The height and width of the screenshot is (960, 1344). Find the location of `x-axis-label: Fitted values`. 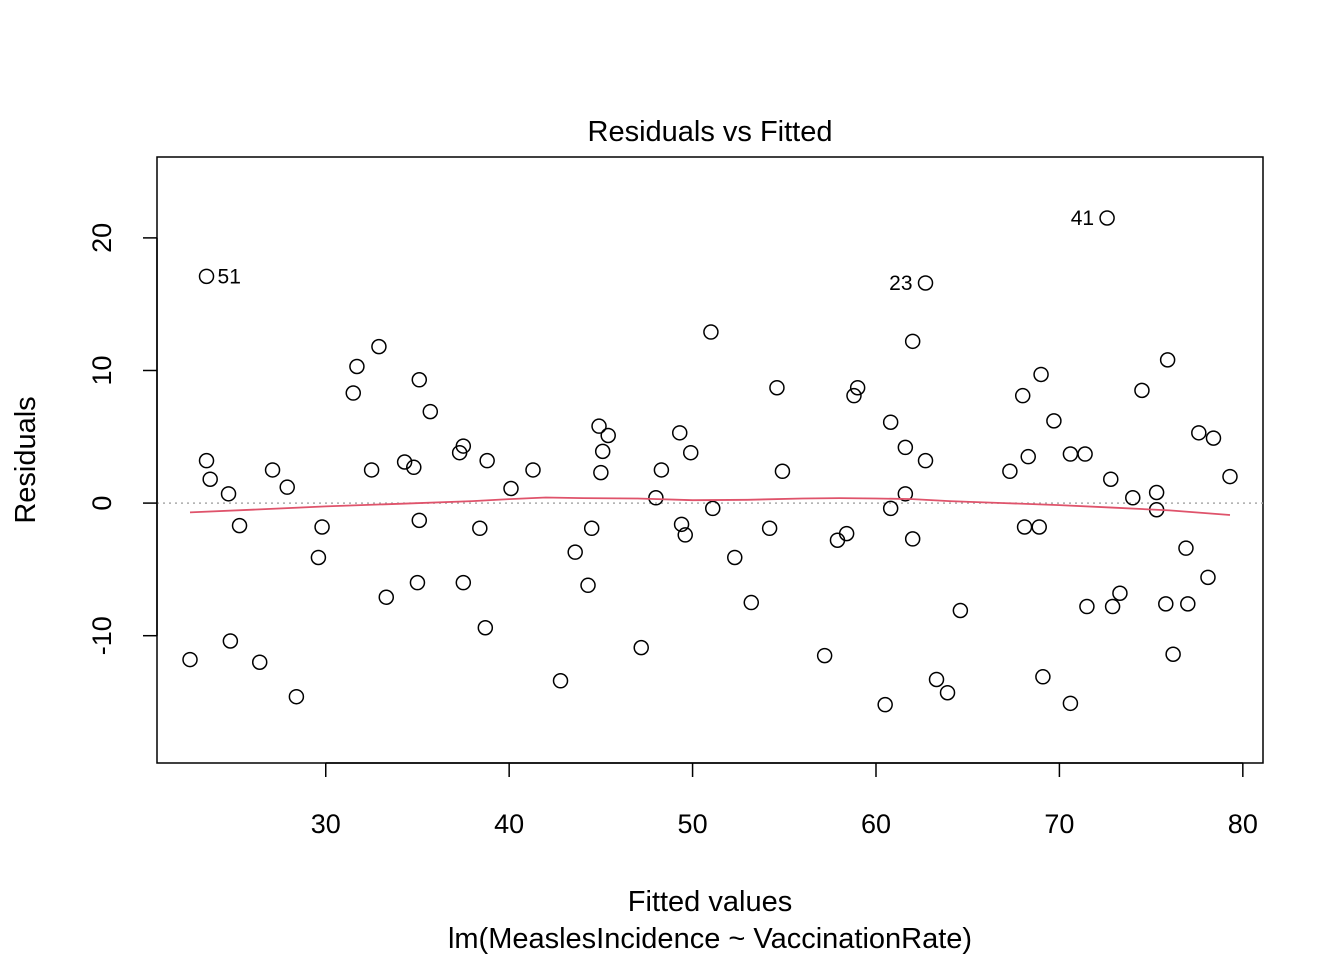

x-axis-label: Fitted values is located at coordinates (710, 902).